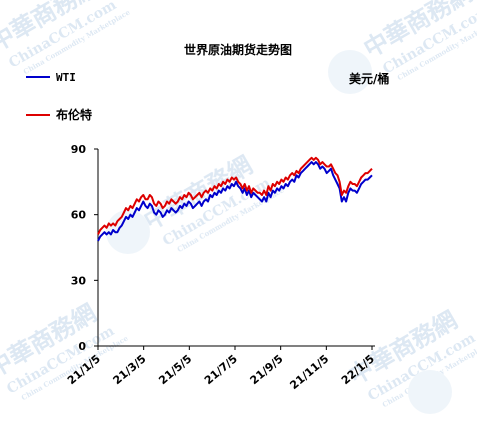 The image size is (477, 429). What do you see at coordinates (66, 77) in the screenshot?
I see `legend-label-wti: WTI` at bounding box center [66, 77].